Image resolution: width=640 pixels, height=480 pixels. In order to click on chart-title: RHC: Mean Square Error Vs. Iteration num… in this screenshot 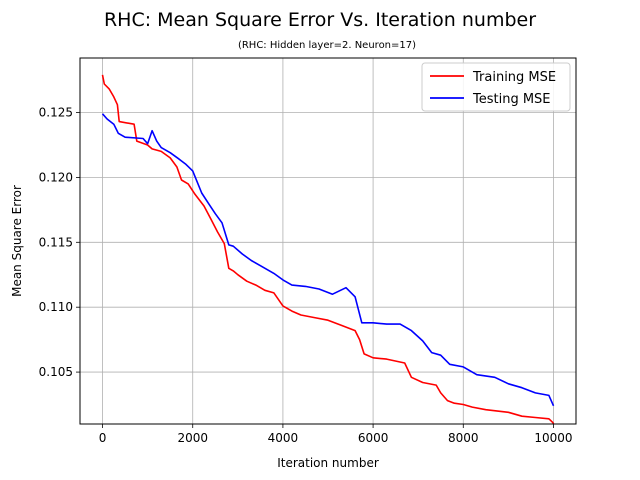, I will do `click(320, 20)`.